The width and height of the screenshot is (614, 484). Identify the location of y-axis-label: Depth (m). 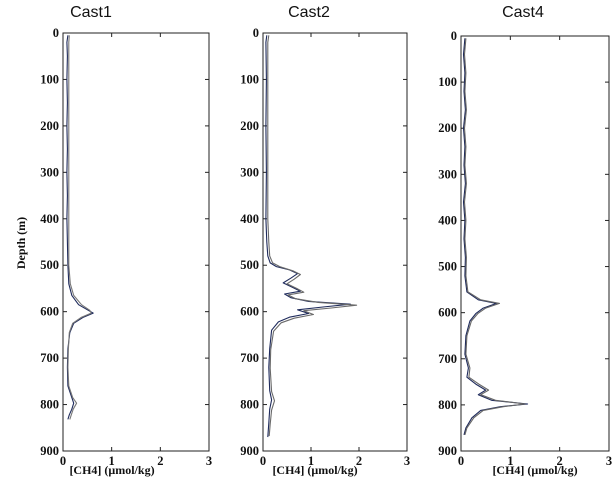
(21, 243).